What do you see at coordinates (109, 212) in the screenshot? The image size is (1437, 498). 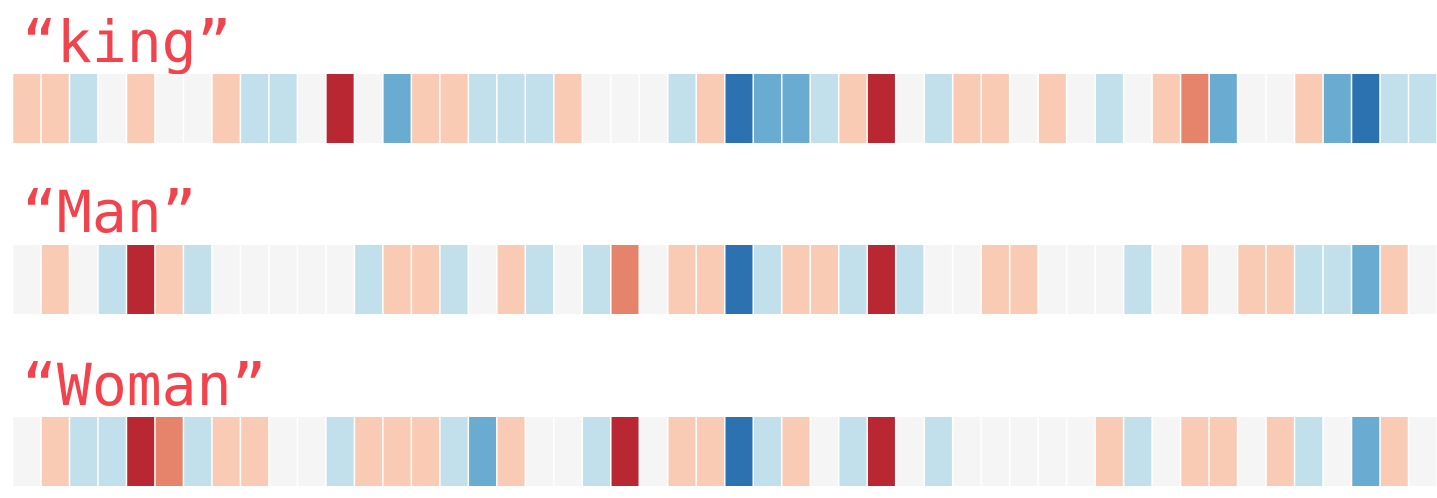 I see `row-title: “Man”` at bounding box center [109, 212].